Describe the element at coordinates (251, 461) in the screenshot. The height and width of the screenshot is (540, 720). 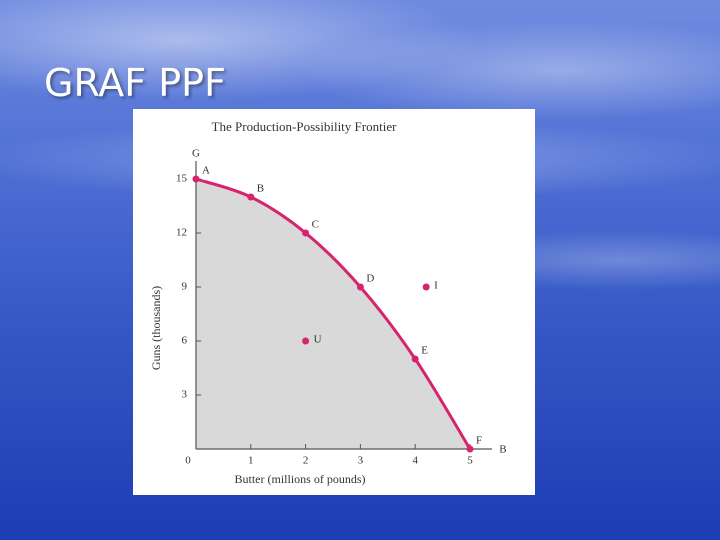
I see `x-tick-label: 1` at that location.